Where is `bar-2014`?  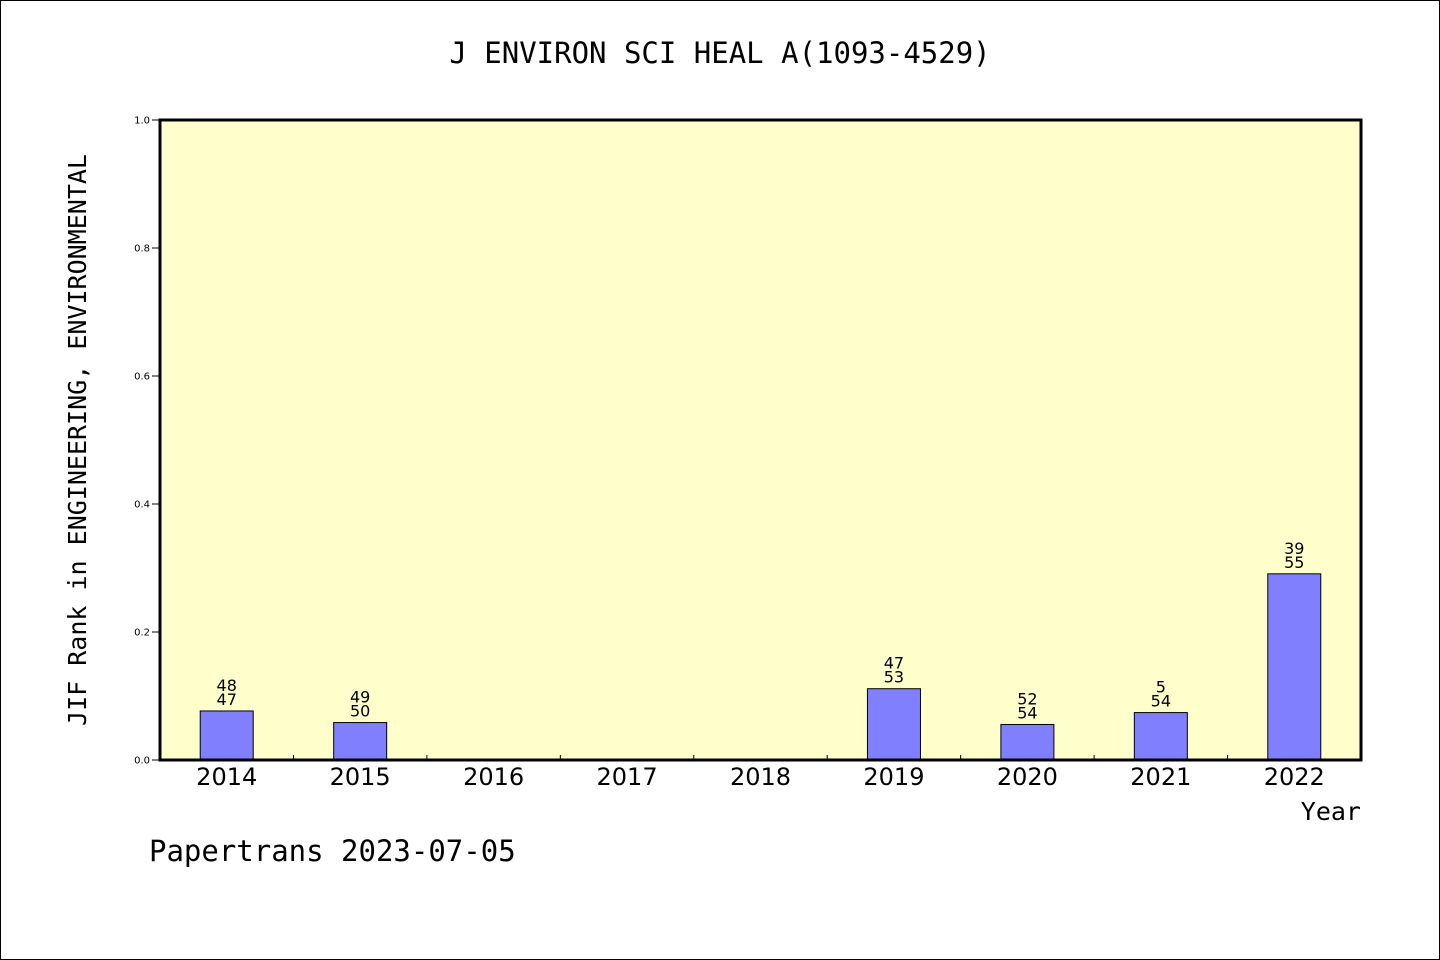
bar-2014 is located at coordinates (226, 735).